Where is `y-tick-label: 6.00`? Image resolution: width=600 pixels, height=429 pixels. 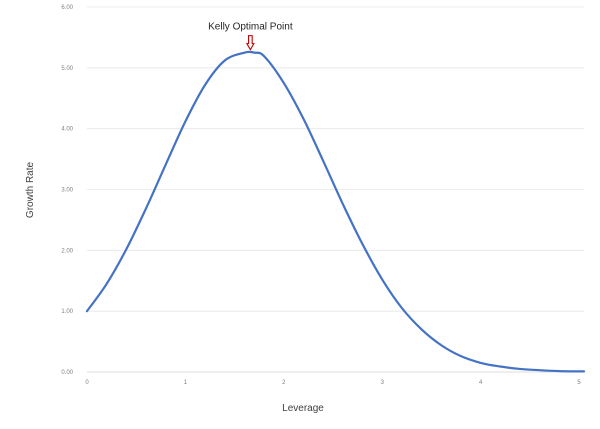
y-tick-label: 6.00 is located at coordinates (67, 8).